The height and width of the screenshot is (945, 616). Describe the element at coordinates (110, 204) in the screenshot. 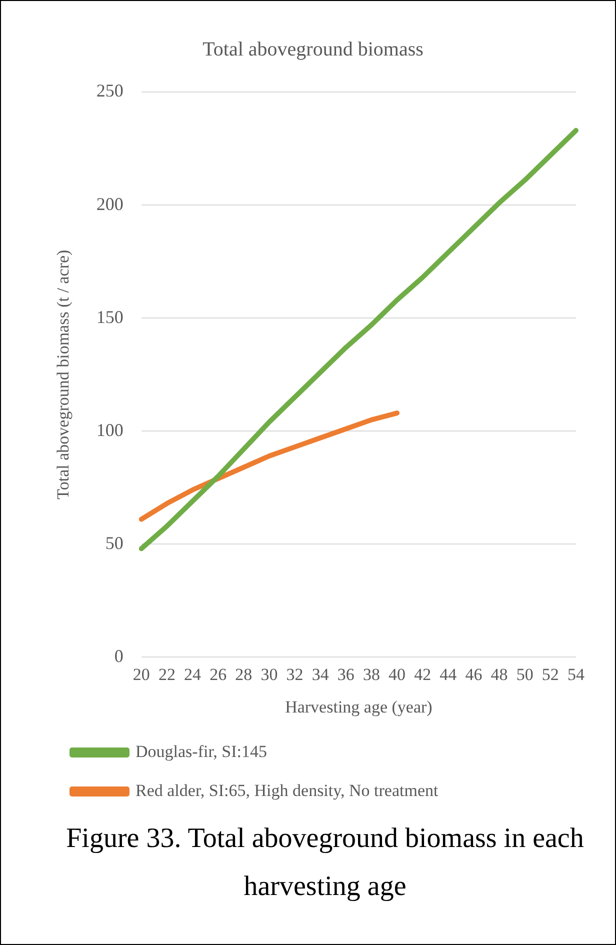

I see `y-tick-label: 200` at that location.